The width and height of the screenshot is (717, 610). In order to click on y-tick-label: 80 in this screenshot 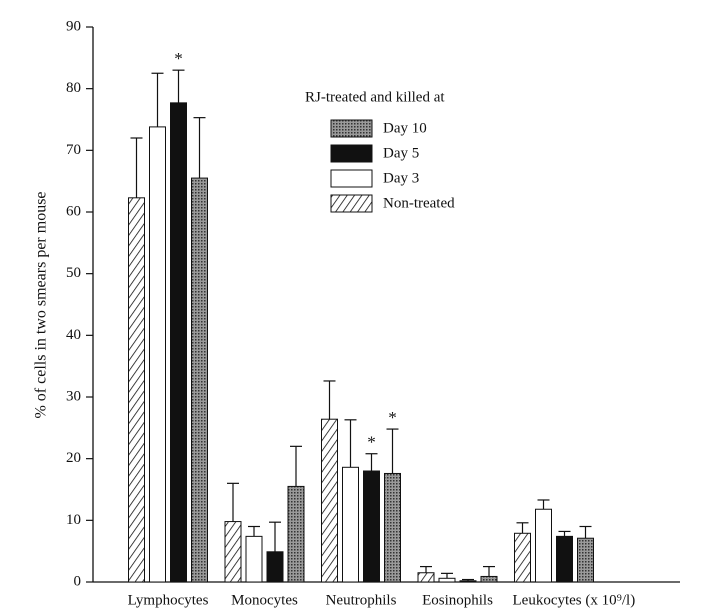, I will do `click(73, 88)`.